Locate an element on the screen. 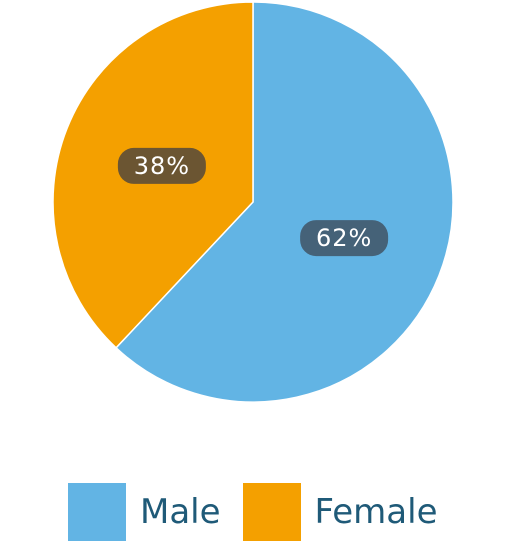  legend-item-male: Male is located at coordinates (144, 512).